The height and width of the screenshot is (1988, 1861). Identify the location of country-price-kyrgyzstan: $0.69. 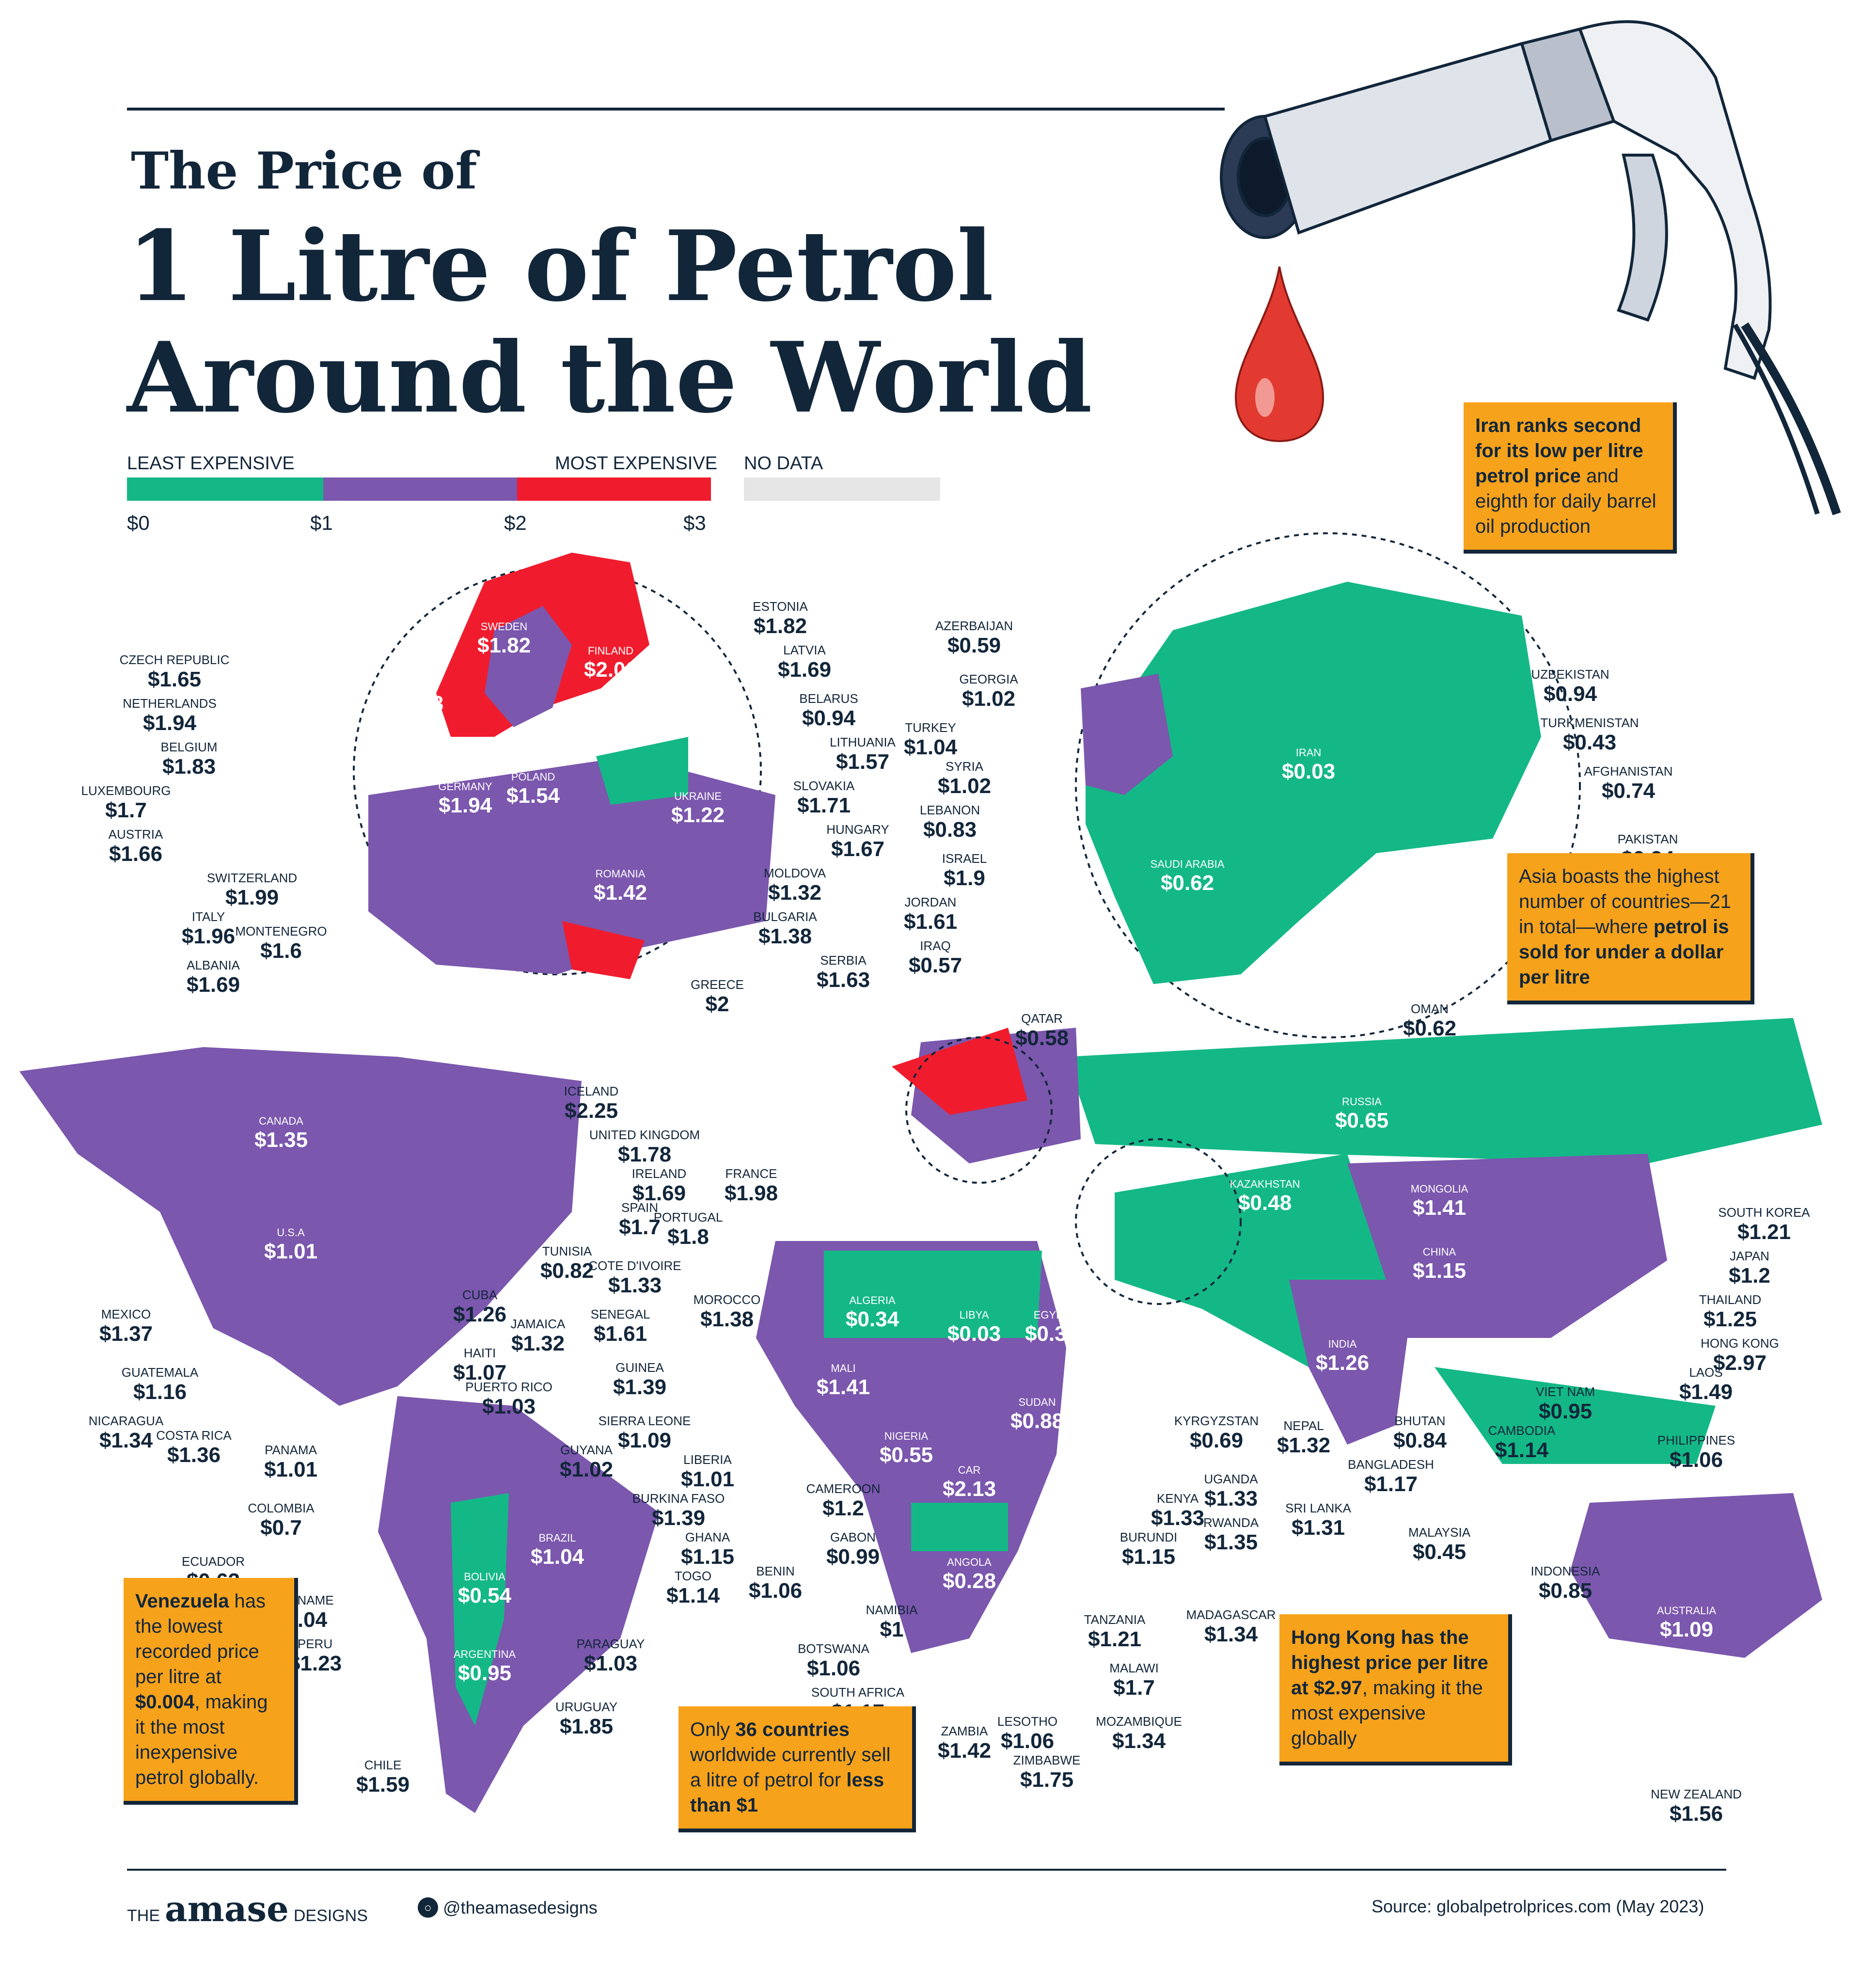
(1216, 1440).